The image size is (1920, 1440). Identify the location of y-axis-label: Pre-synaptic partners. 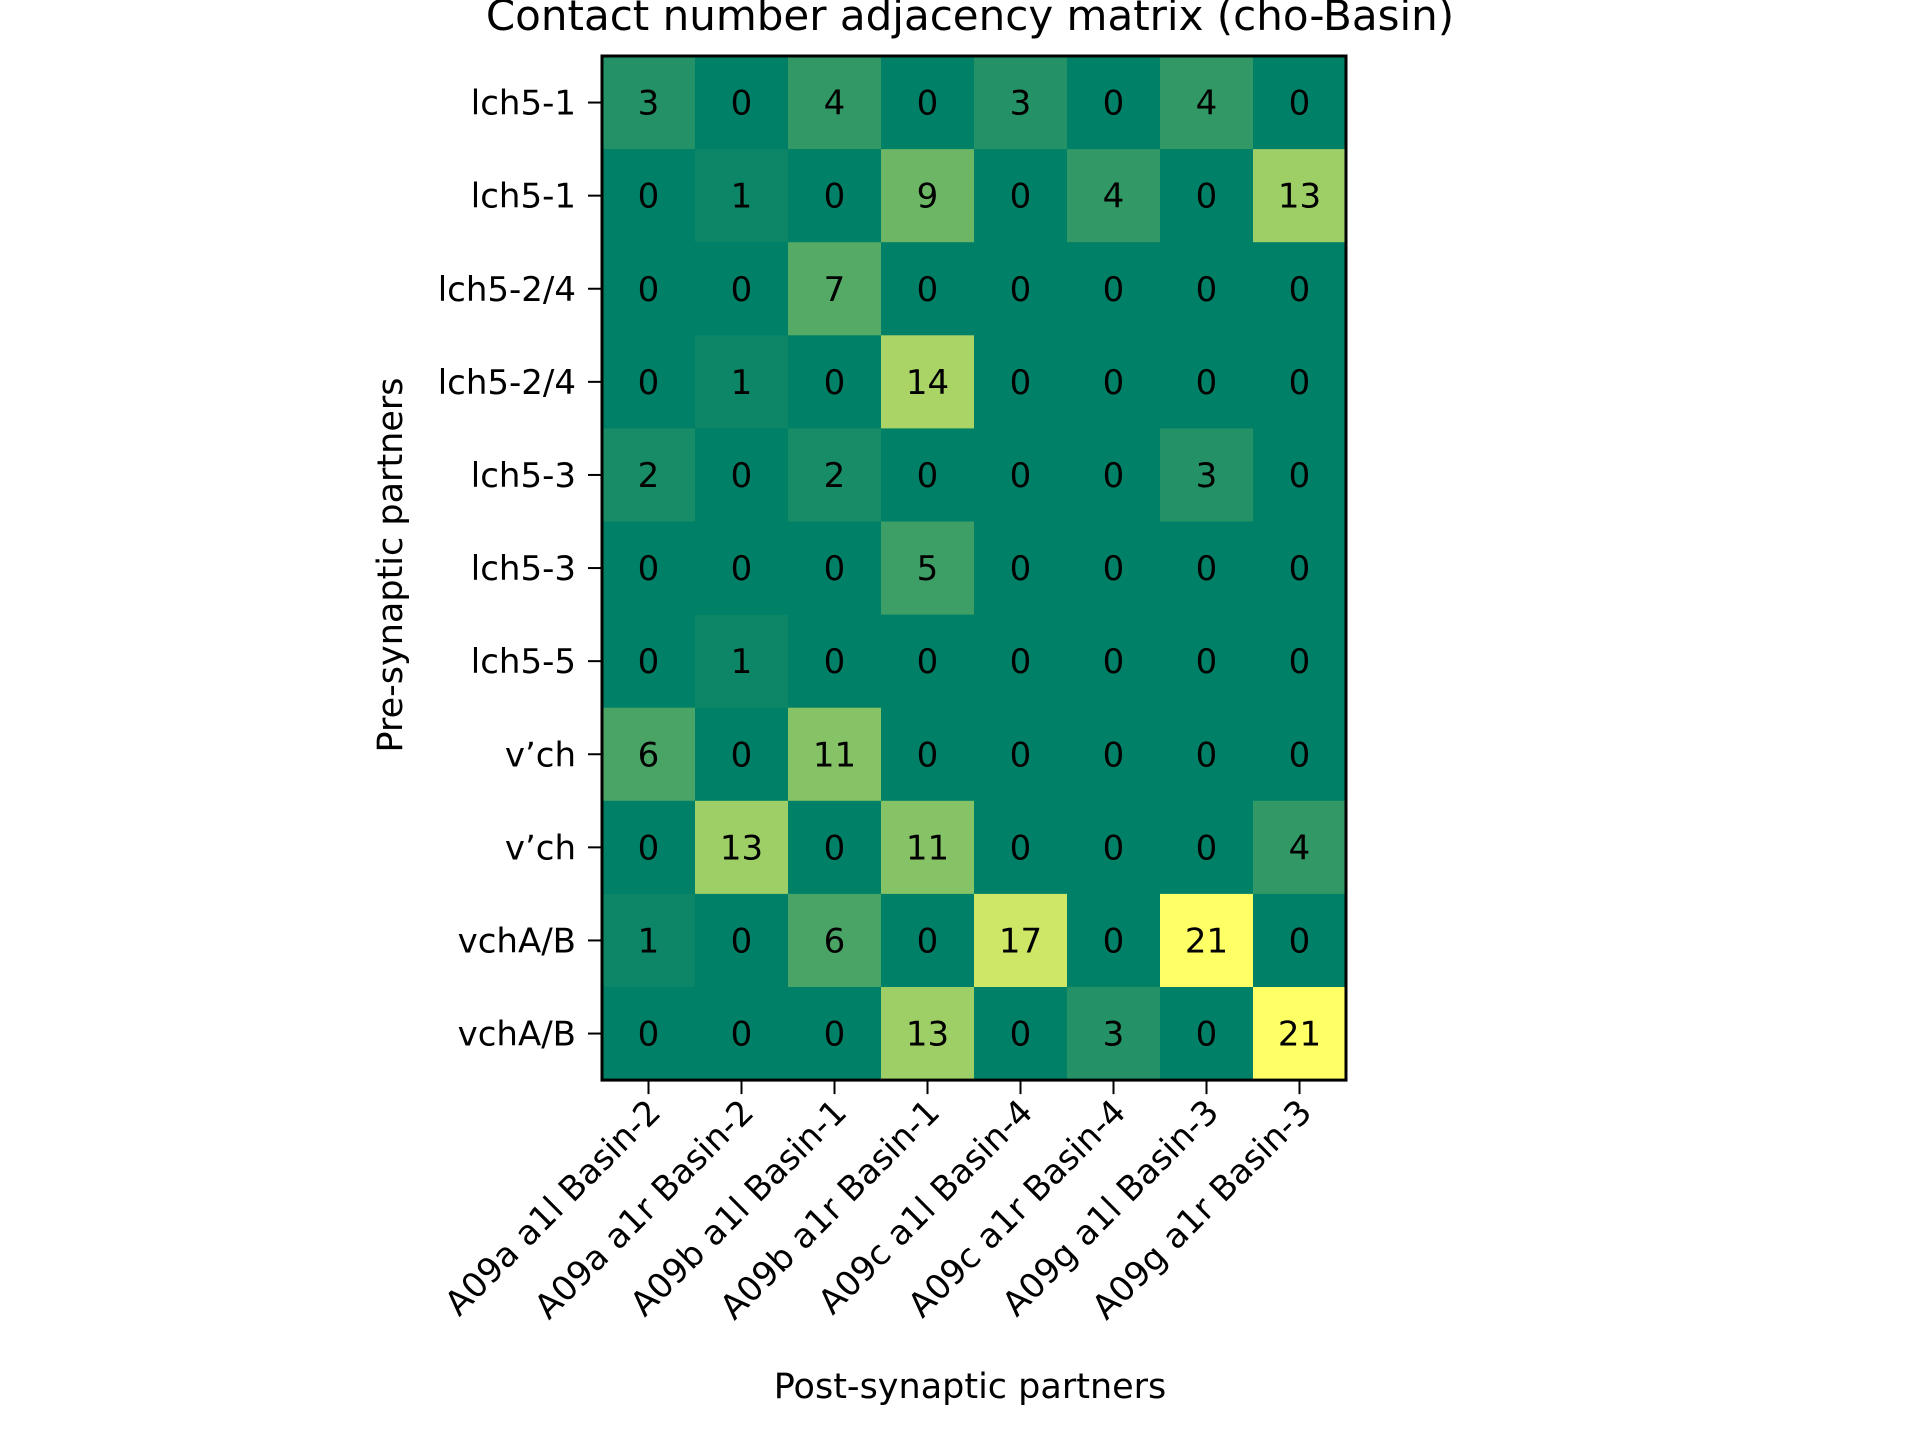
(391, 564).